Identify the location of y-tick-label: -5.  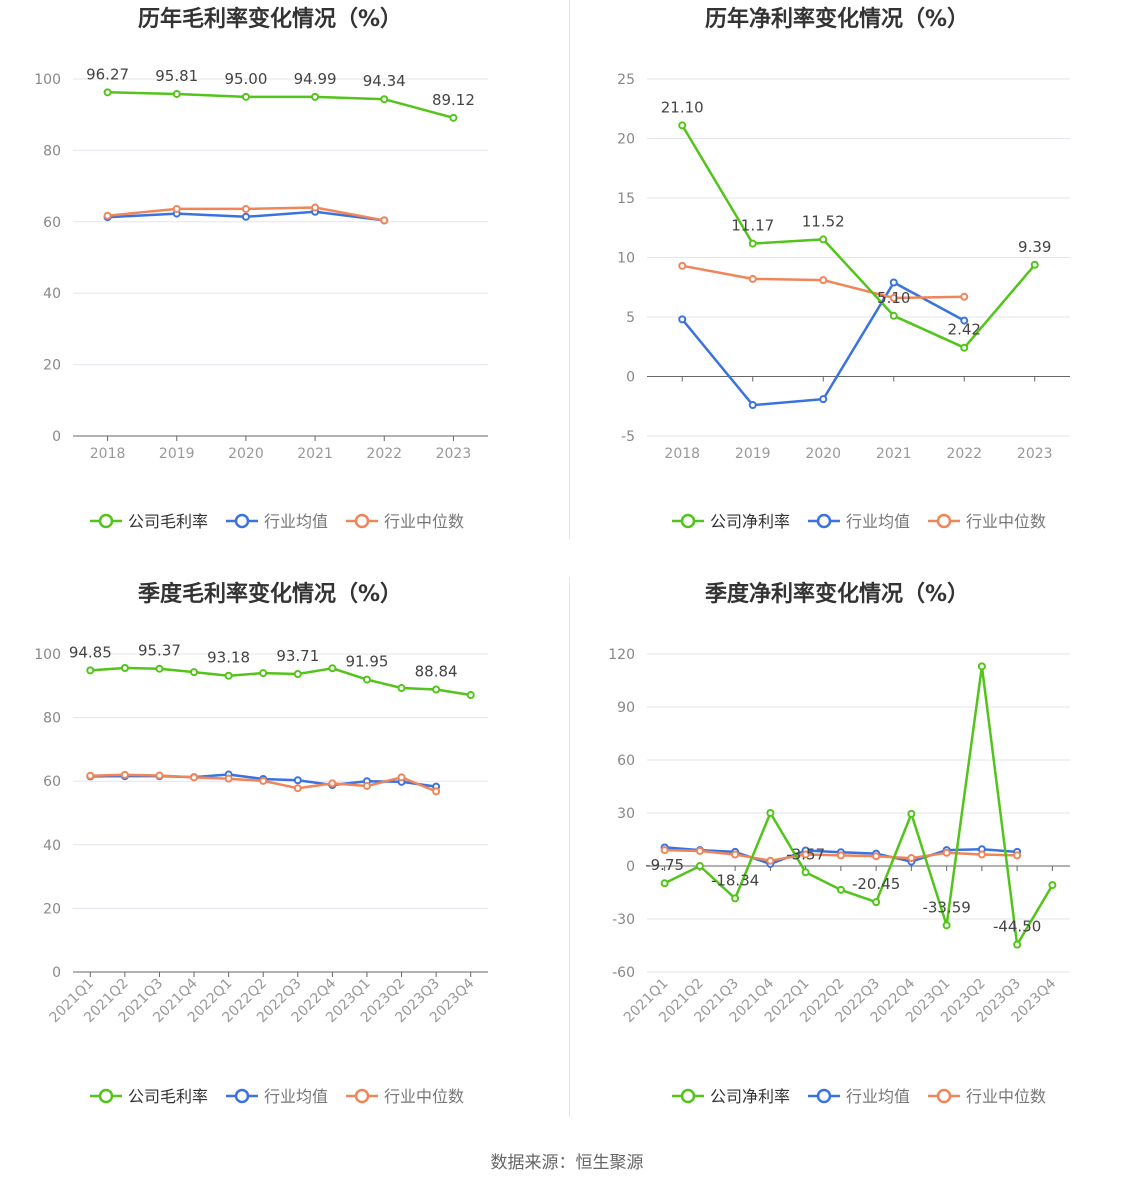
(628, 437).